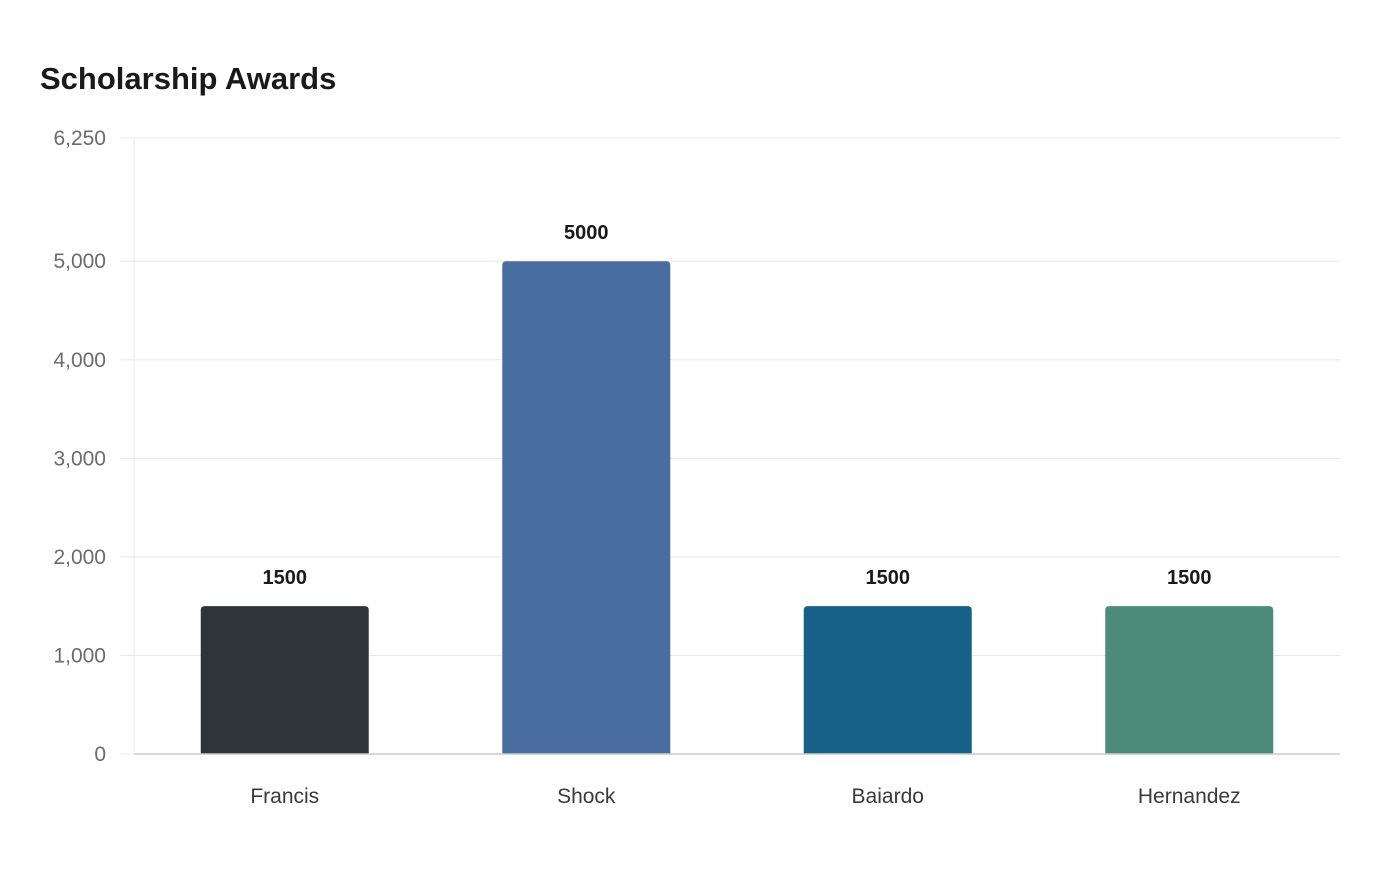  I want to click on y-tick-label: 1,000, so click(79, 655).